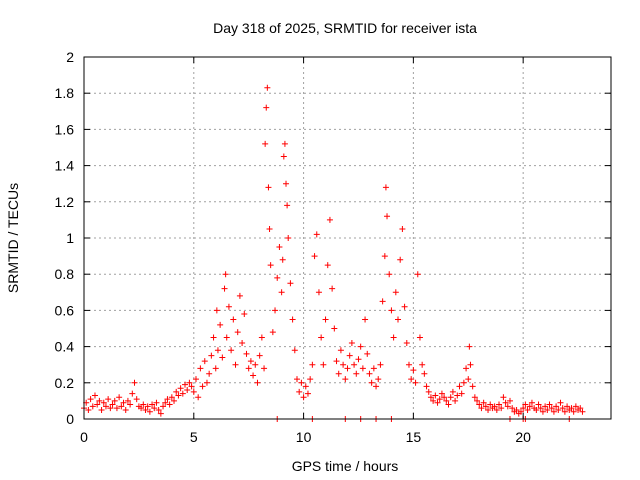 This screenshot has width=640, height=480. What do you see at coordinates (84, 437) in the screenshot?
I see `x-tick-label: 0` at bounding box center [84, 437].